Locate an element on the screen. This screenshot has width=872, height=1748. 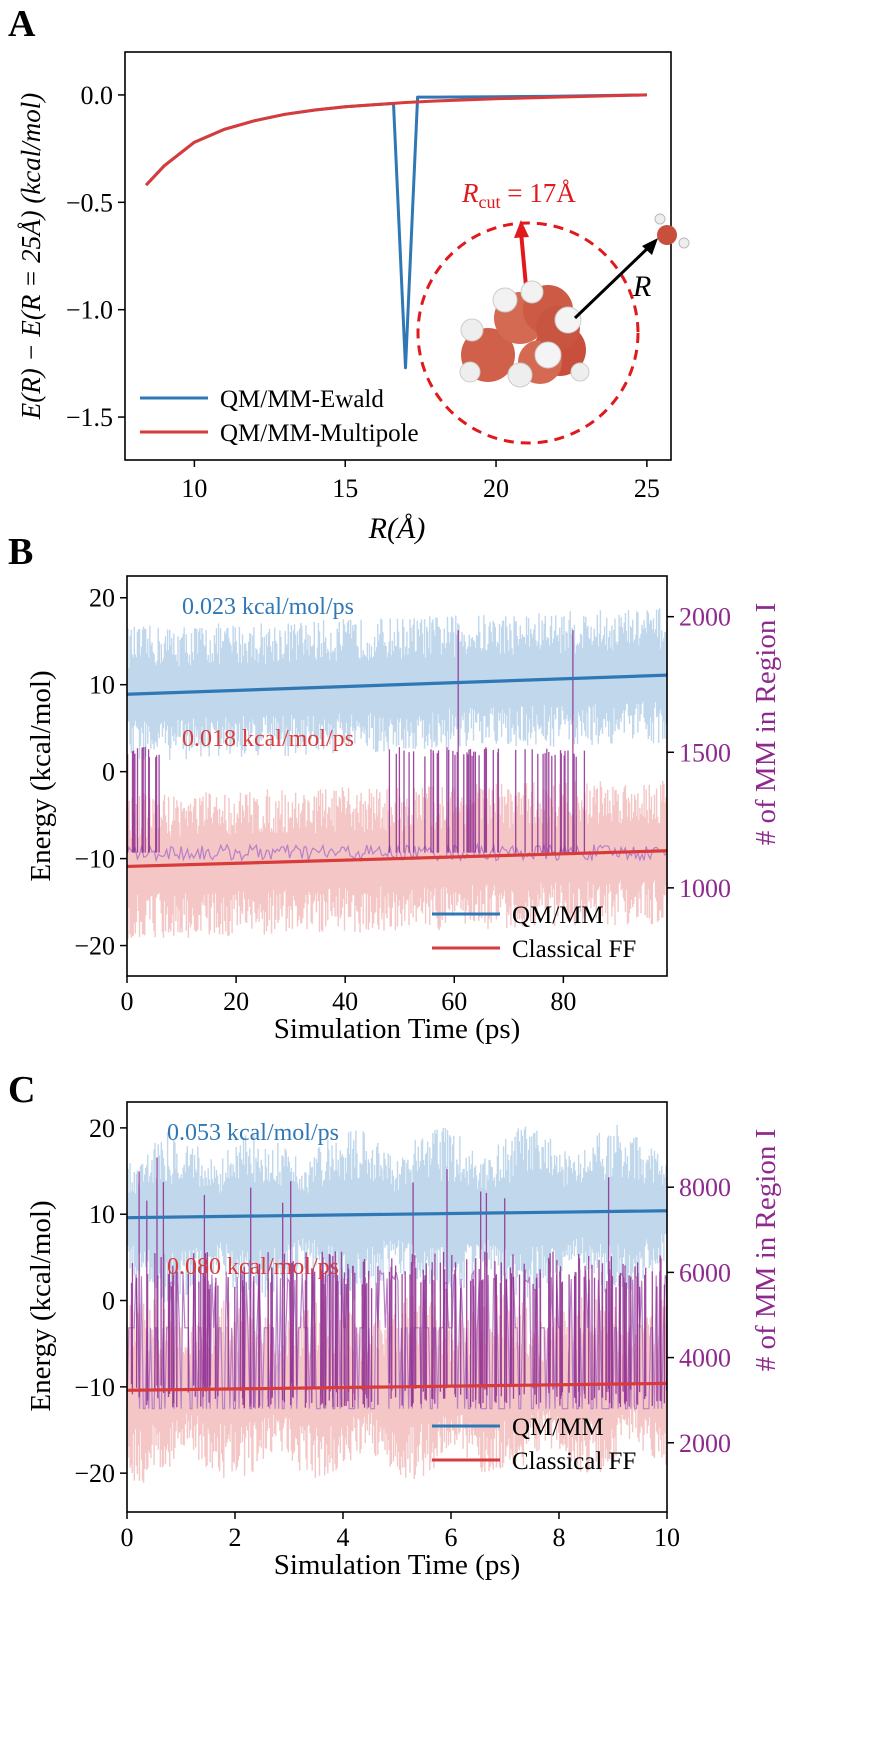
panel-b-xlabel: Simulation Time (ps) is located at coordinates (397, 1029).